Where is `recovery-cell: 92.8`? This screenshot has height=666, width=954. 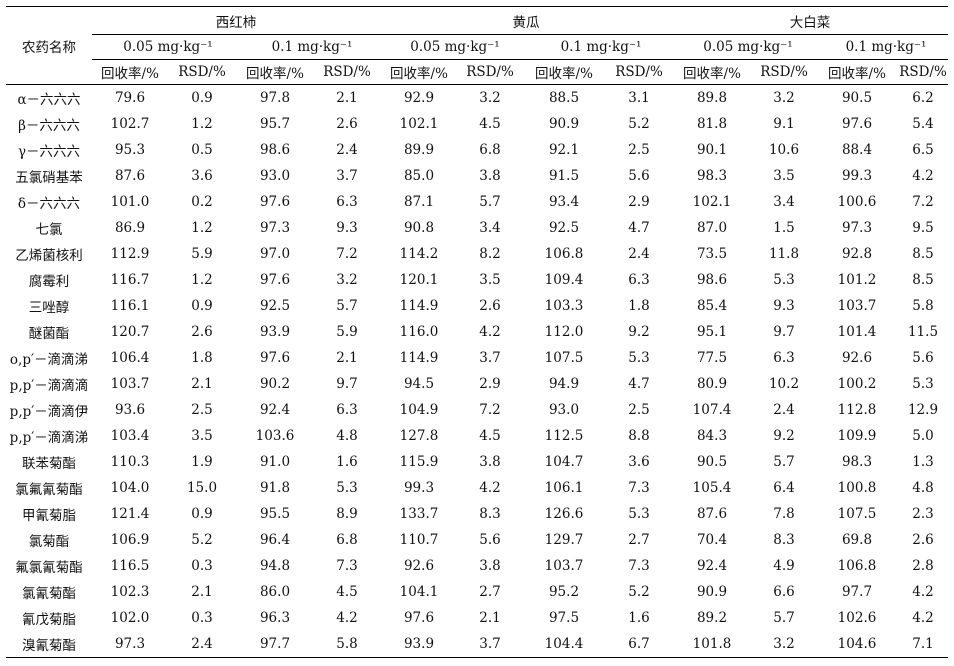
recovery-cell: 92.8 is located at coordinates (857, 254).